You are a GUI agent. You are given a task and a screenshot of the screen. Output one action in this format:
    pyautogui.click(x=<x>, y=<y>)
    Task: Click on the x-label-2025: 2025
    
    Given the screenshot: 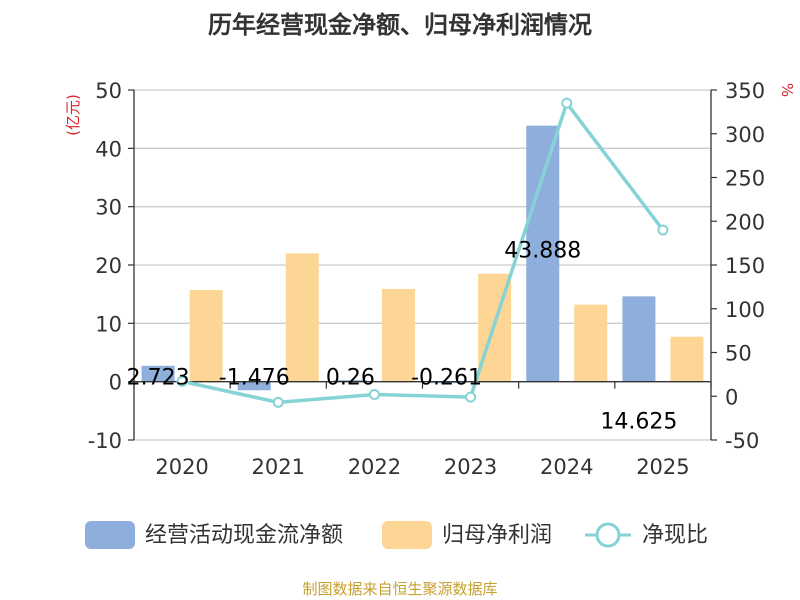 What is the action you would take?
    pyautogui.click(x=662, y=467)
    